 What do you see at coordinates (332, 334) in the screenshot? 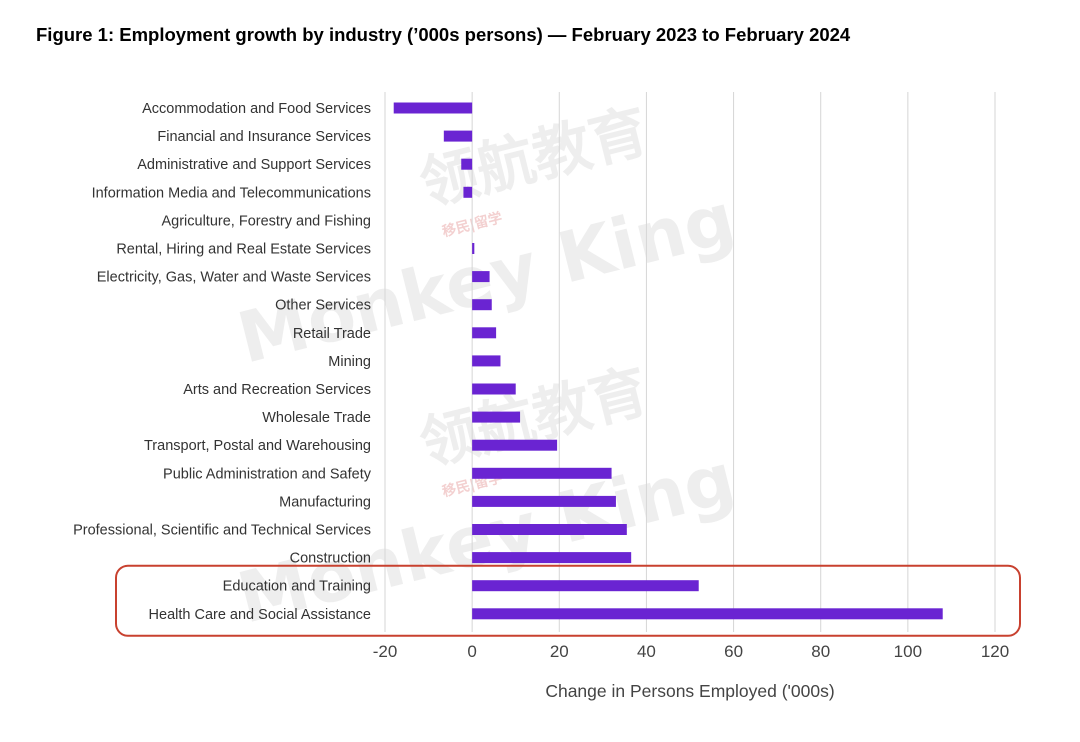
I see `category-label: Retail Trade` at bounding box center [332, 334].